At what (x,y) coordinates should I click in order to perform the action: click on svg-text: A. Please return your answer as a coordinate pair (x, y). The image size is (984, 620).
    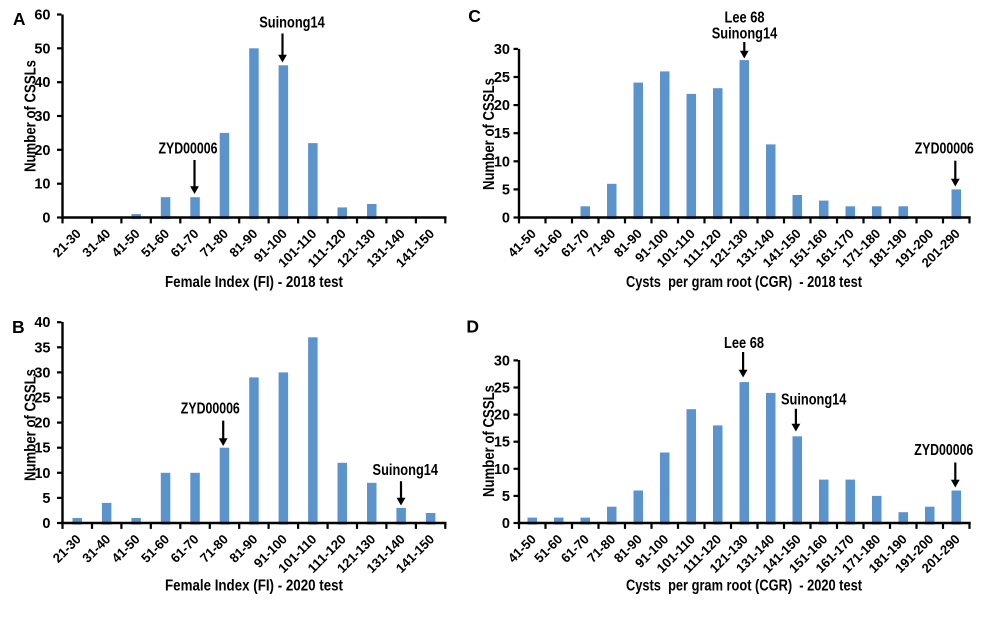
    Looking at the image, I should click on (19, 19).